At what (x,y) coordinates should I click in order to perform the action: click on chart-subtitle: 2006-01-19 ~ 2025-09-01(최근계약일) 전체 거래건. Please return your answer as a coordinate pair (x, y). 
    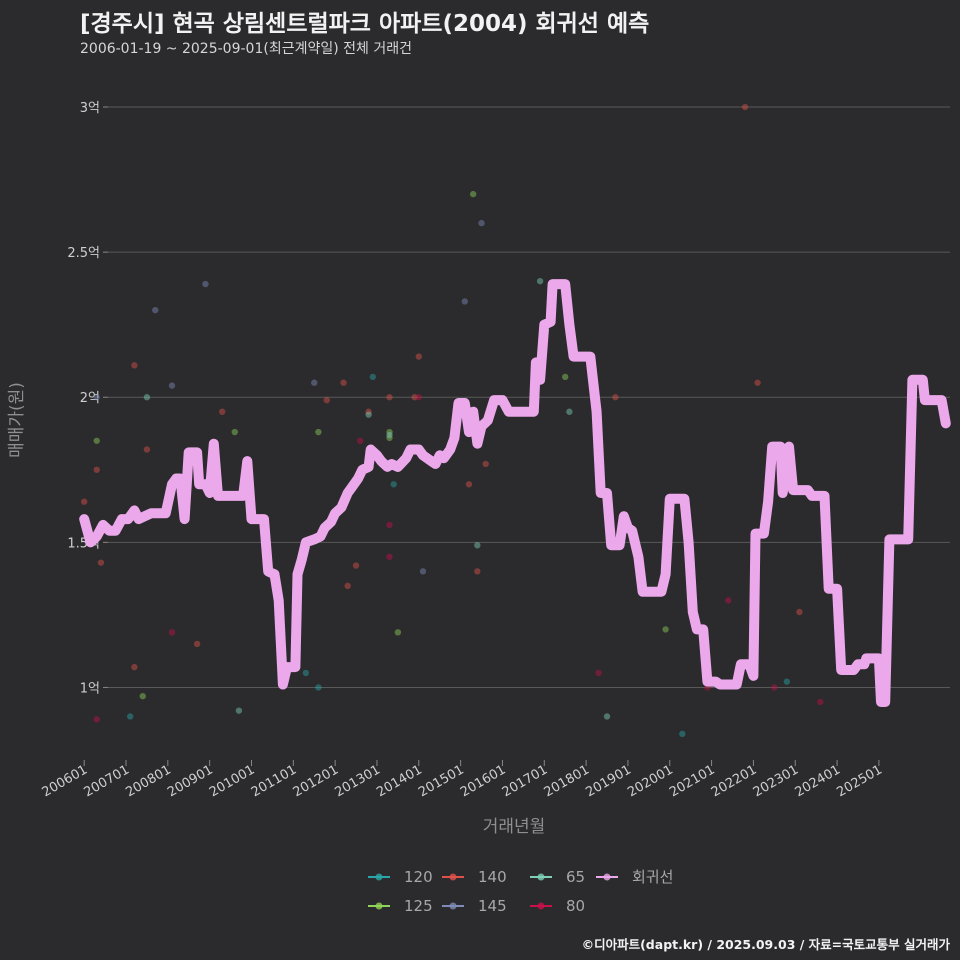
    Looking at the image, I should click on (246, 49).